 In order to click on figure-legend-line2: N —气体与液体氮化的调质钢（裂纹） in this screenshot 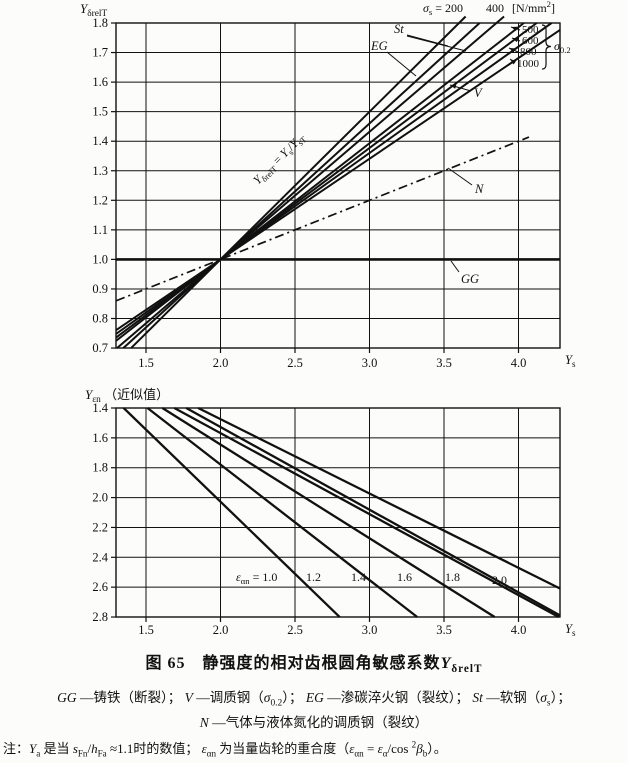, I will do `click(314, 721)`.